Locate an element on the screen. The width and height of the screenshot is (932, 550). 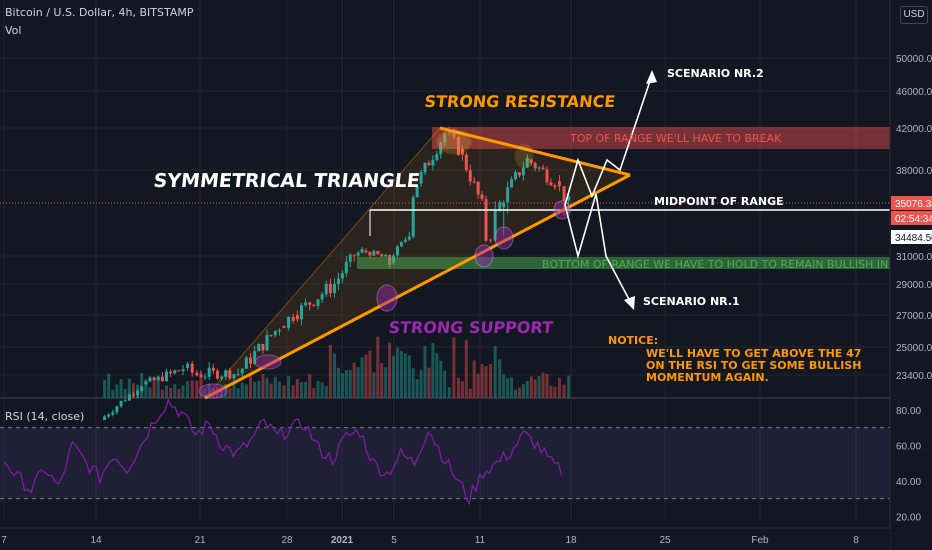
symmetrical-triangle-label: SYMMETRICAL TRIANGLE is located at coordinates (286, 181).